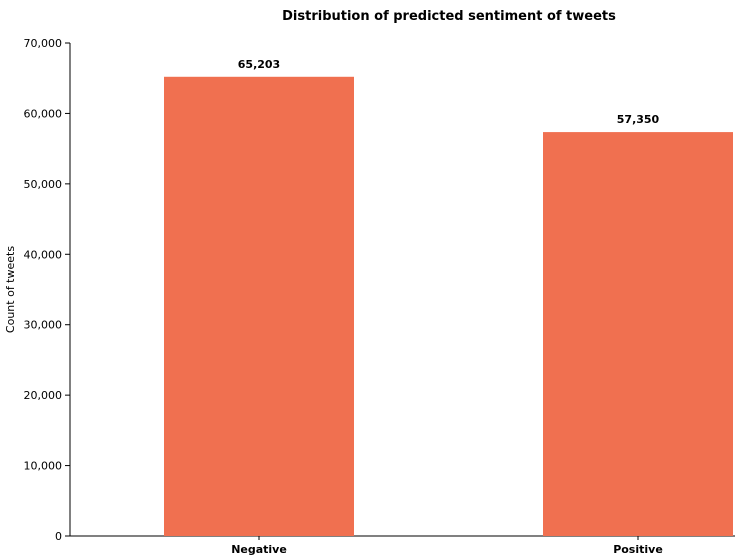 This screenshot has width=735, height=557. Describe the element at coordinates (402, 545) in the screenshot. I see `x-axis: Negative Positive` at that location.